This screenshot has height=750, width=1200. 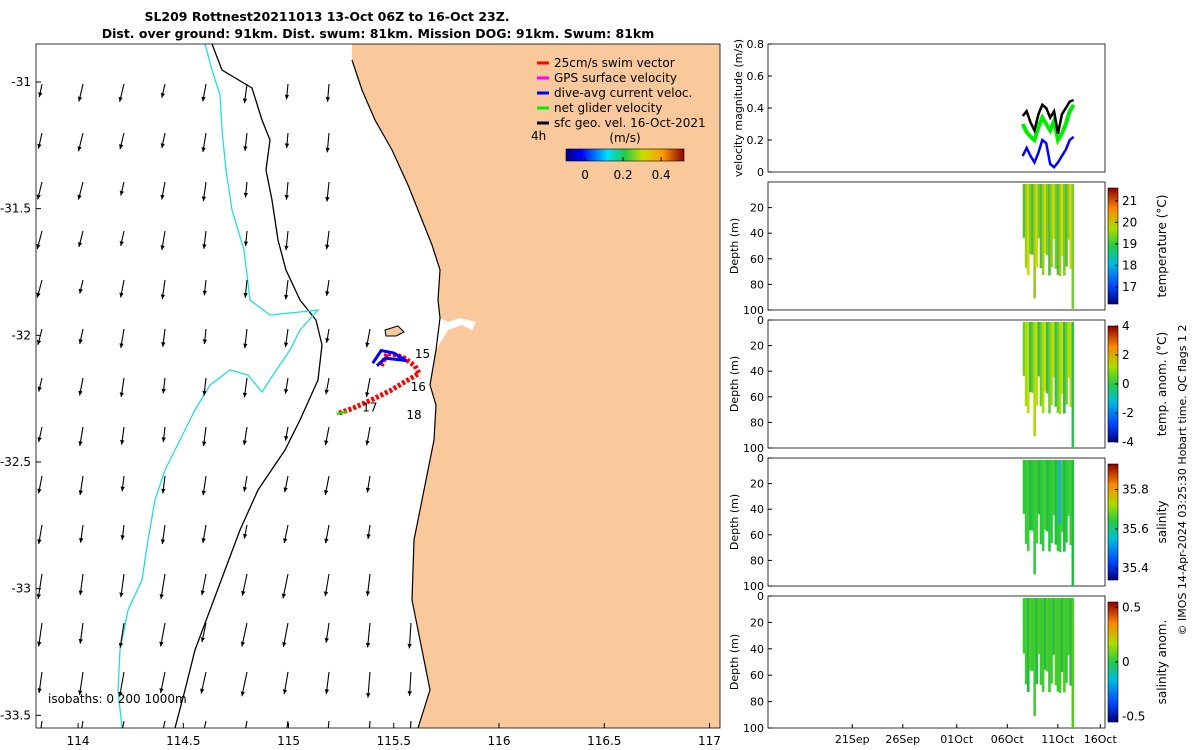 I want to click on dive-avg-current-track, so click(x=389, y=357).